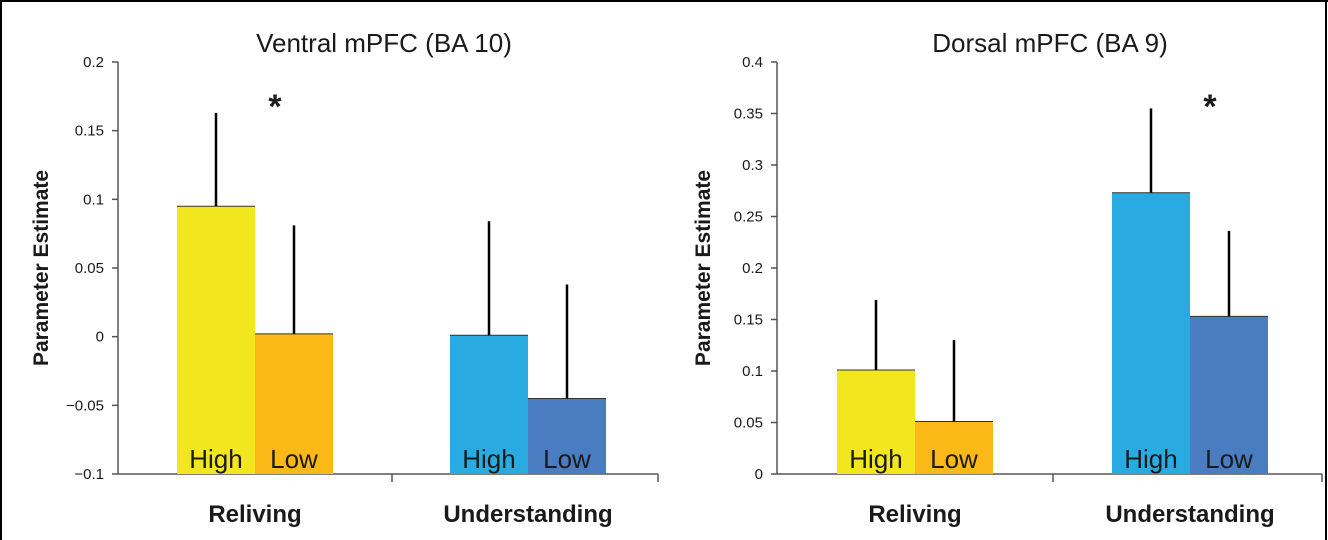  What do you see at coordinates (748, 114) in the screenshot?
I see `y-tick-label: 0.35` at bounding box center [748, 114].